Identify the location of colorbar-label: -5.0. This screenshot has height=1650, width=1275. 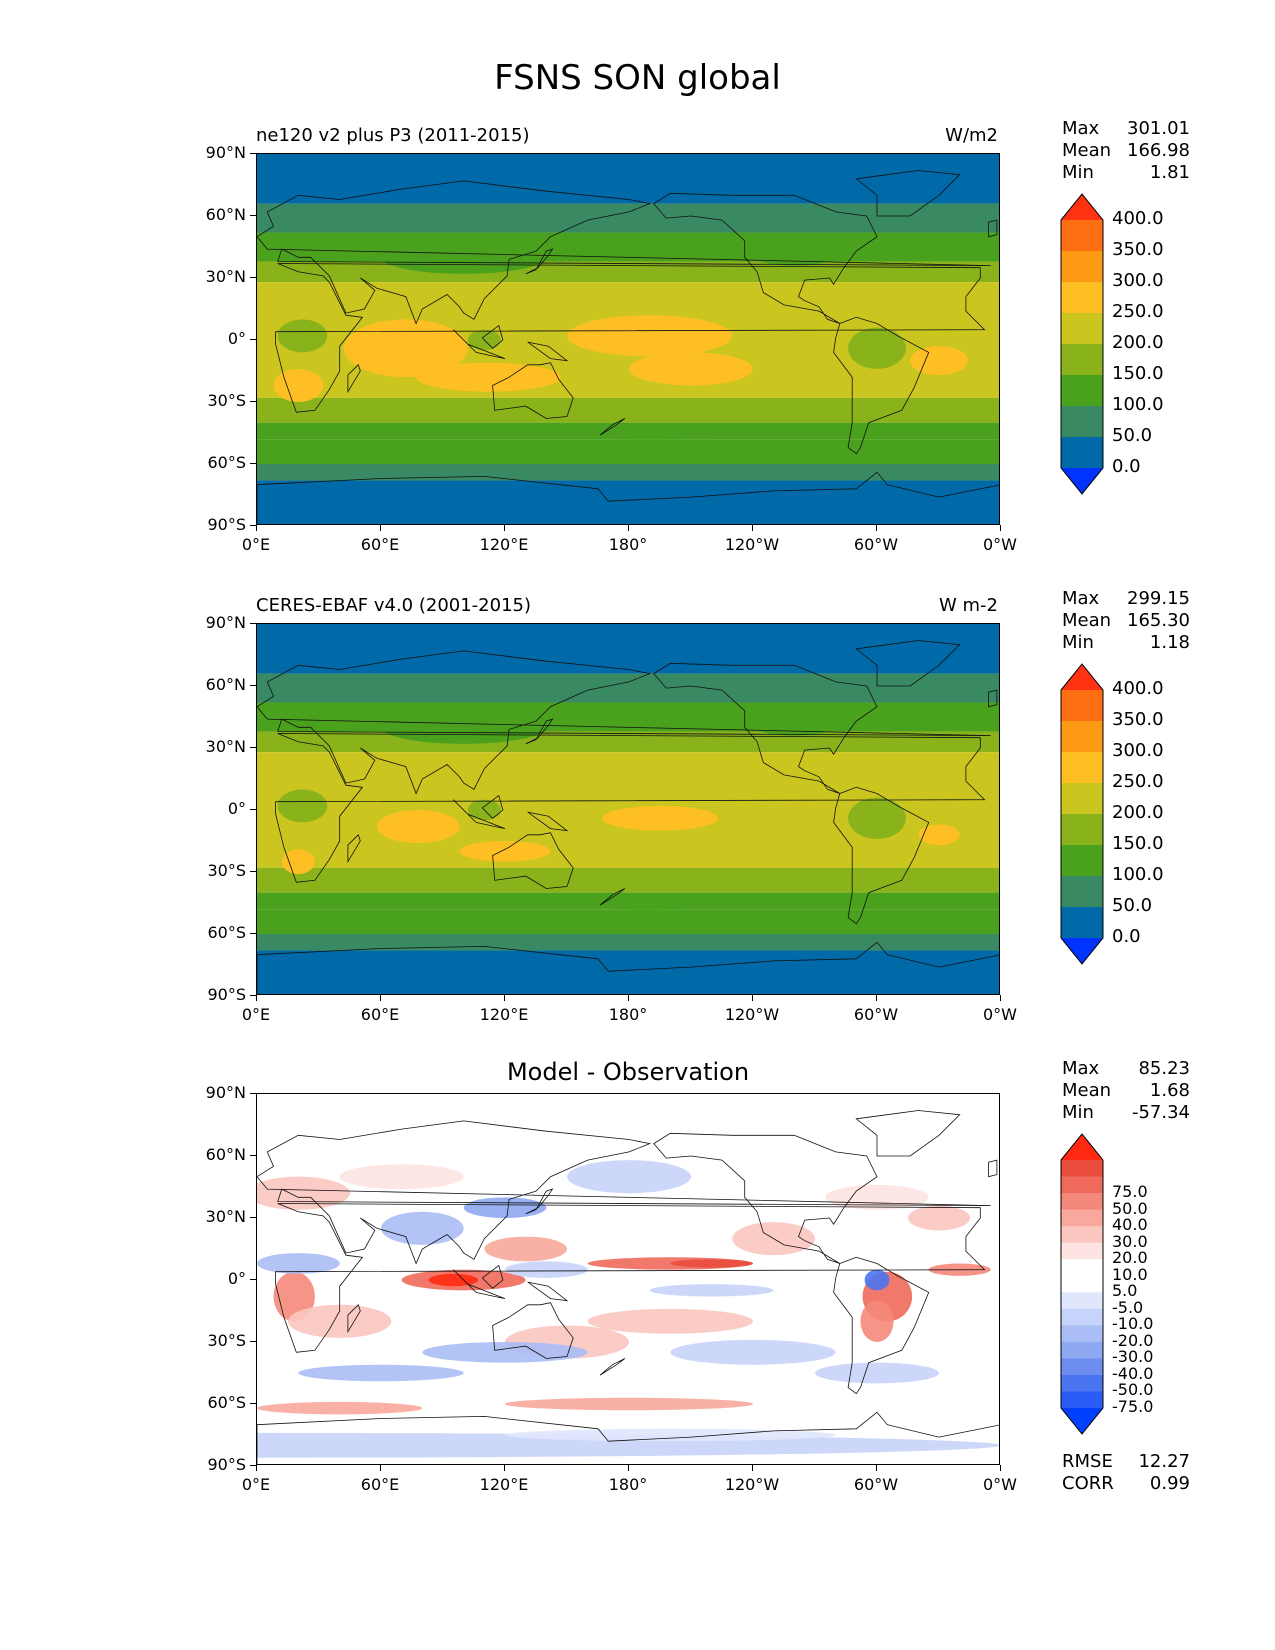
(1128, 1307).